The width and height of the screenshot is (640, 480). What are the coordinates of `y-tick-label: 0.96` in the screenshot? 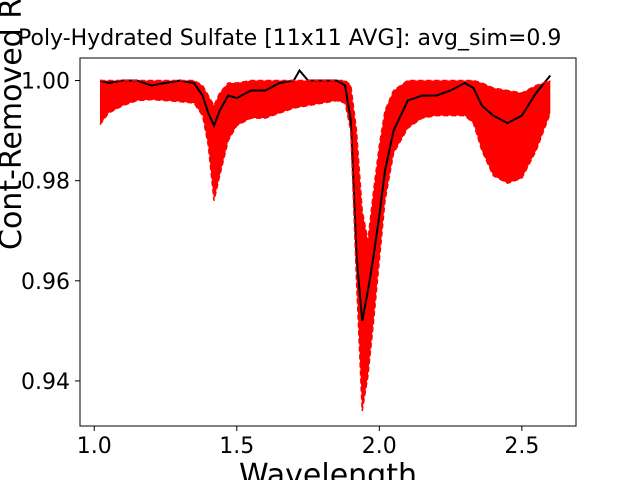 It's located at (45, 282).